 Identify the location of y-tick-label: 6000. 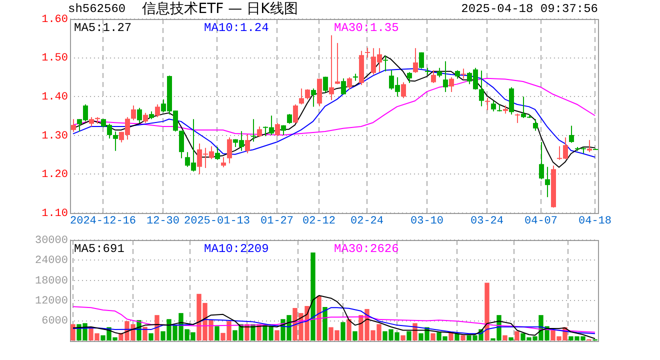
(55, 322).